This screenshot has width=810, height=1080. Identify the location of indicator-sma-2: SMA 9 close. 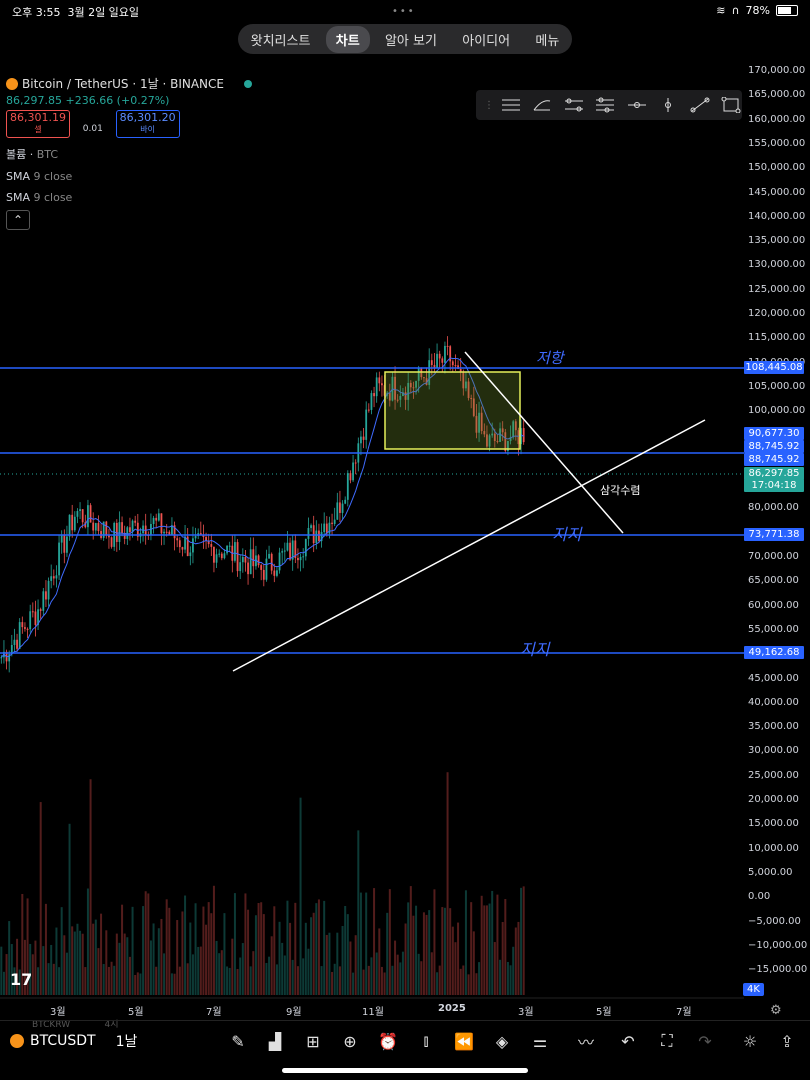
(39, 197).